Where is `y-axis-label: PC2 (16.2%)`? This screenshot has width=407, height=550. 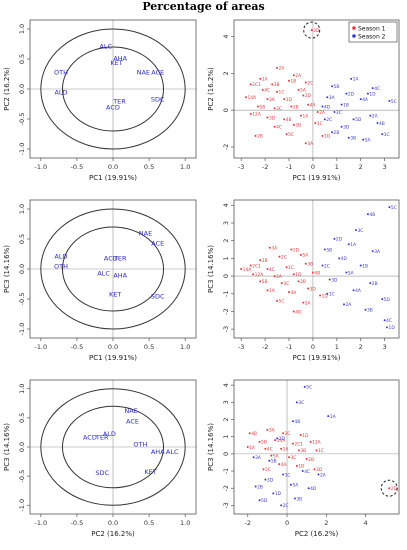
y-axis-label: PC2 (16.2%) is located at coordinates (7, 89).